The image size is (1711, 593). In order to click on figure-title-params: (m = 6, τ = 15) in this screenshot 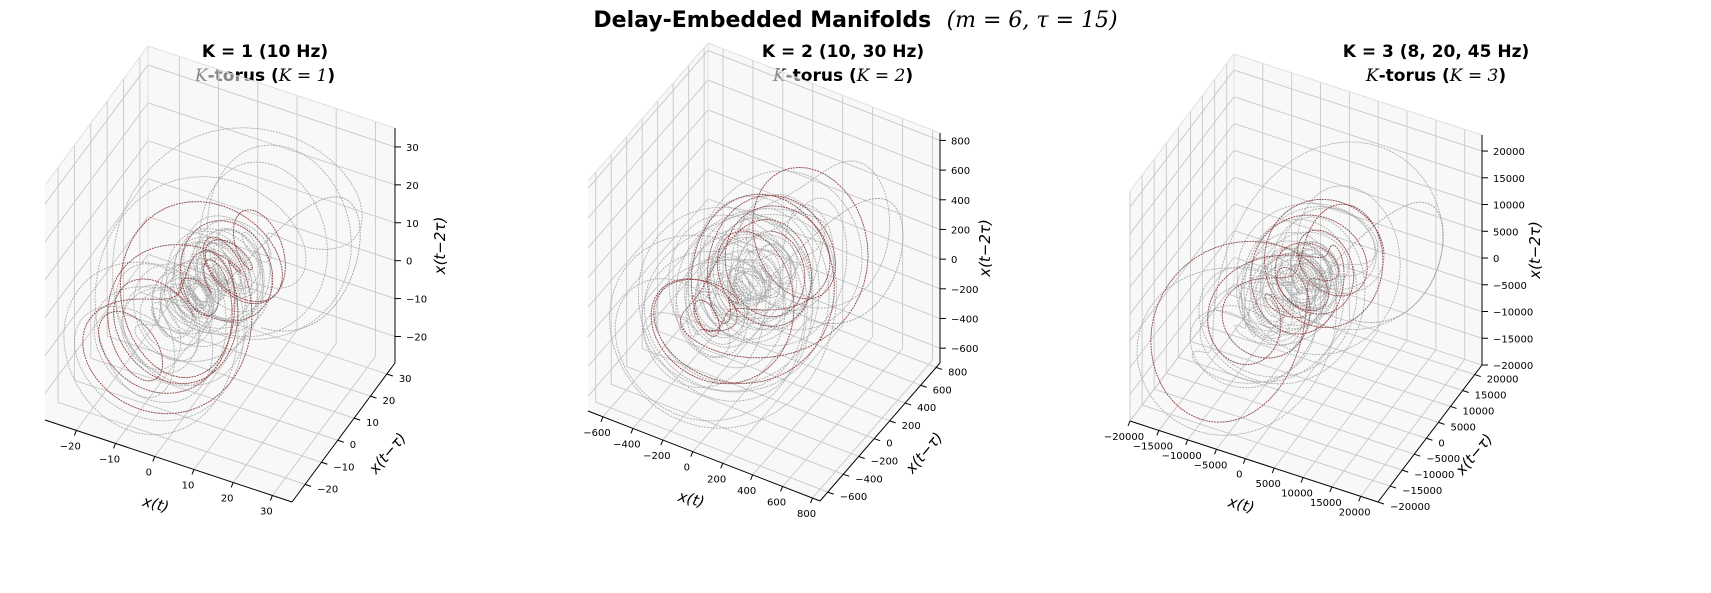, I will do `click(1032, 20)`.